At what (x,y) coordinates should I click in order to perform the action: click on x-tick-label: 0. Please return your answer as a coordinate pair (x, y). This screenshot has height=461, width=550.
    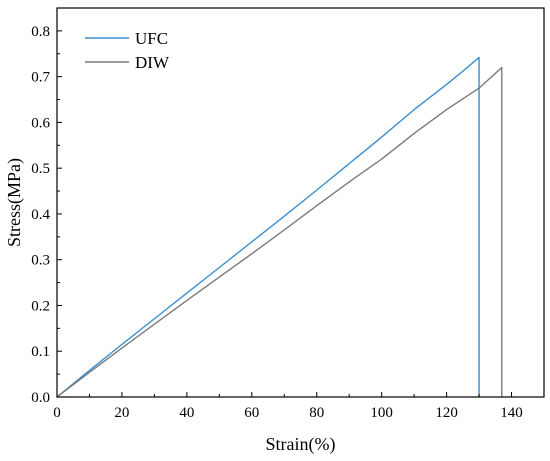
    Looking at the image, I should click on (57, 413).